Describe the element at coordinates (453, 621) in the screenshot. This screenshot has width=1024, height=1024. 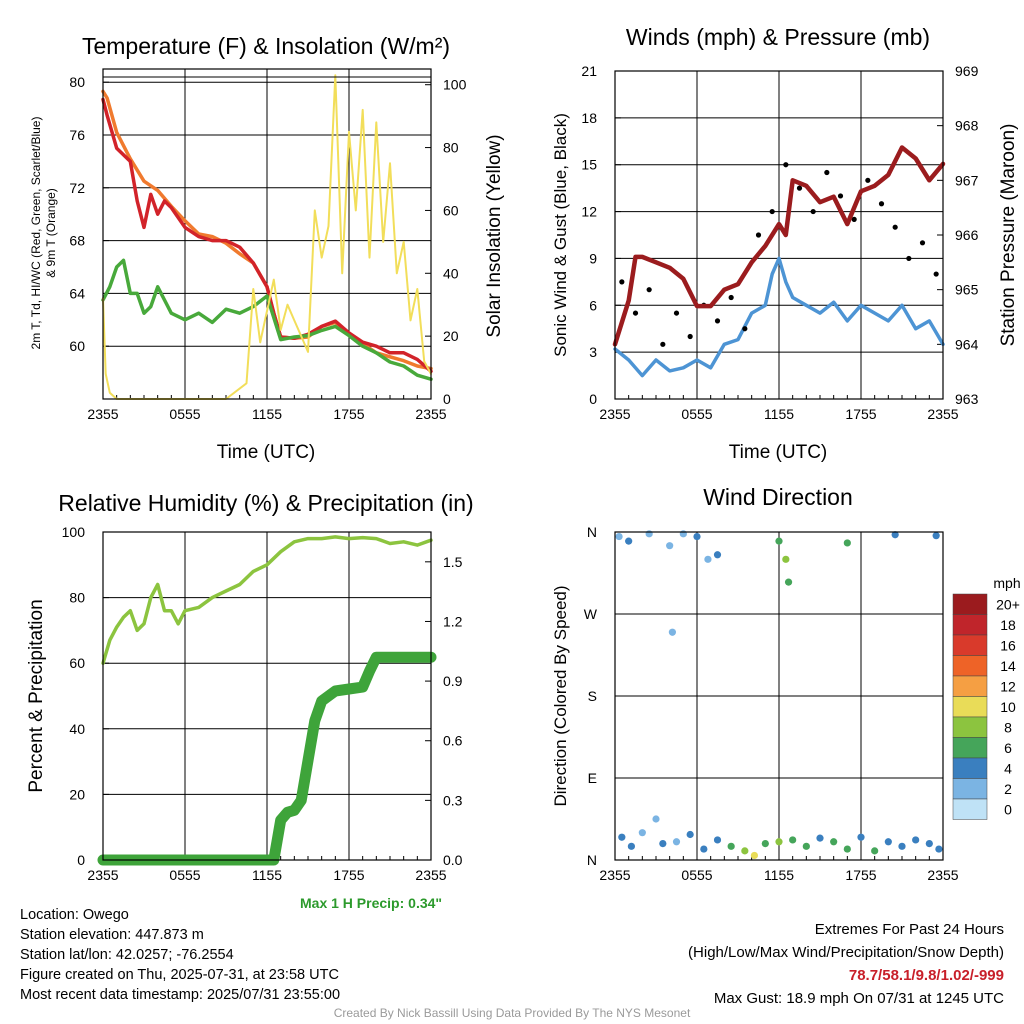
I see `rh-ytick-right-label: 1.2` at that location.